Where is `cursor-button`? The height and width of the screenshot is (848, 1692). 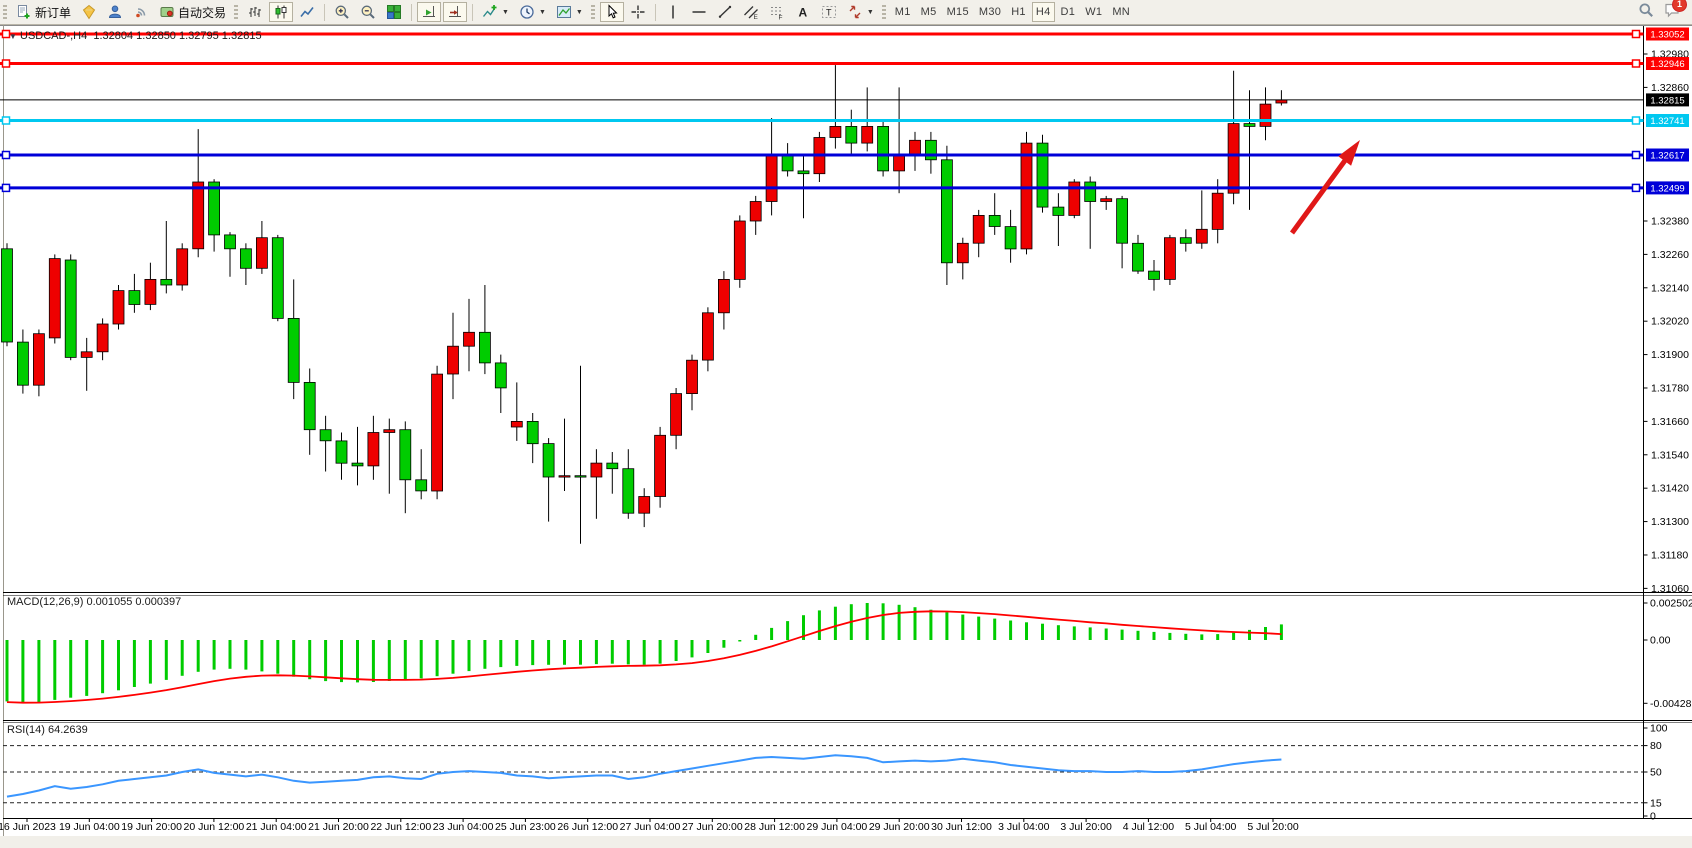 cursor-button is located at coordinates (611, 12).